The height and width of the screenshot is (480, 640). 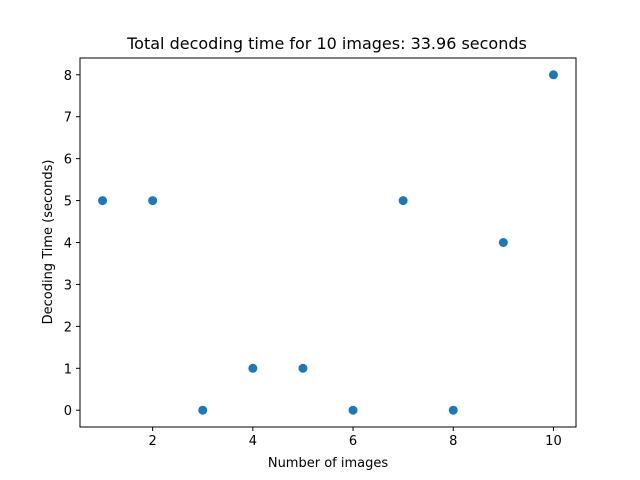 What do you see at coordinates (68, 327) in the screenshot?
I see `y-tick-label: 2` at bounding box center [68, 327].